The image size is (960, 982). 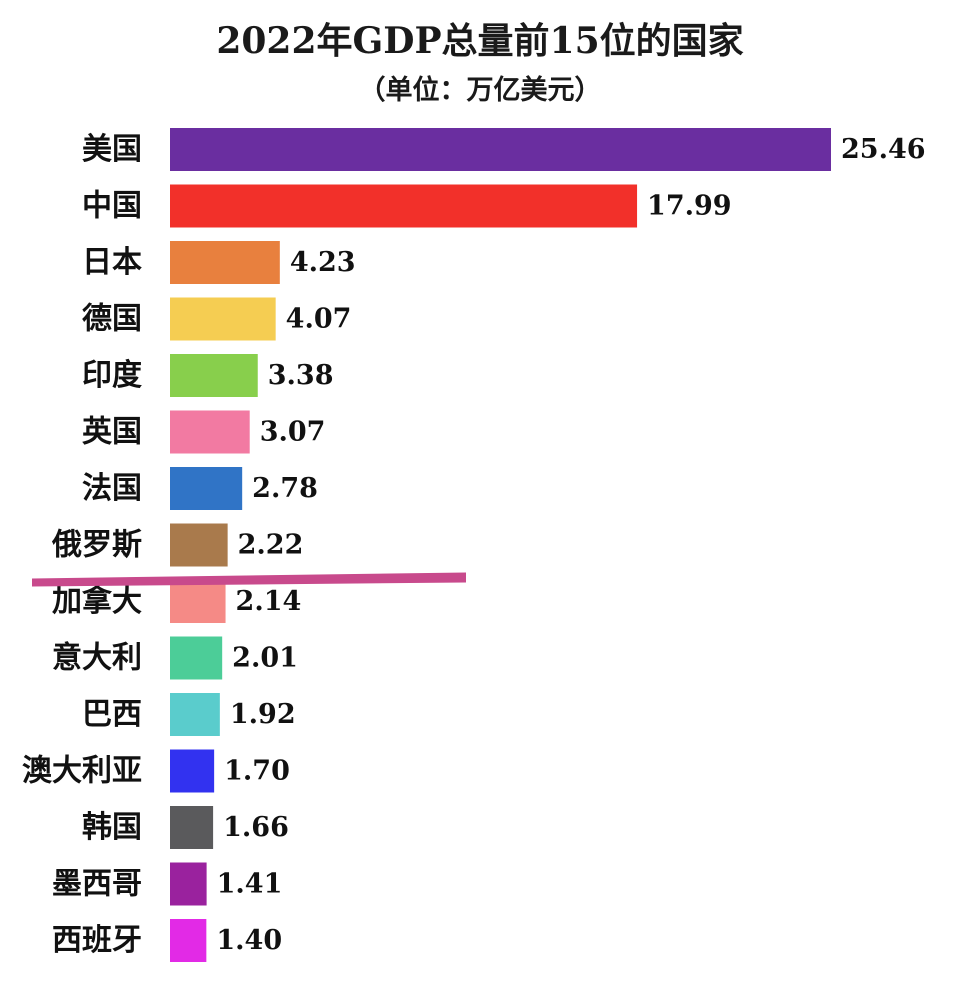 I want to click on category-label: 澳大利亚, so click(x=82, y=771).